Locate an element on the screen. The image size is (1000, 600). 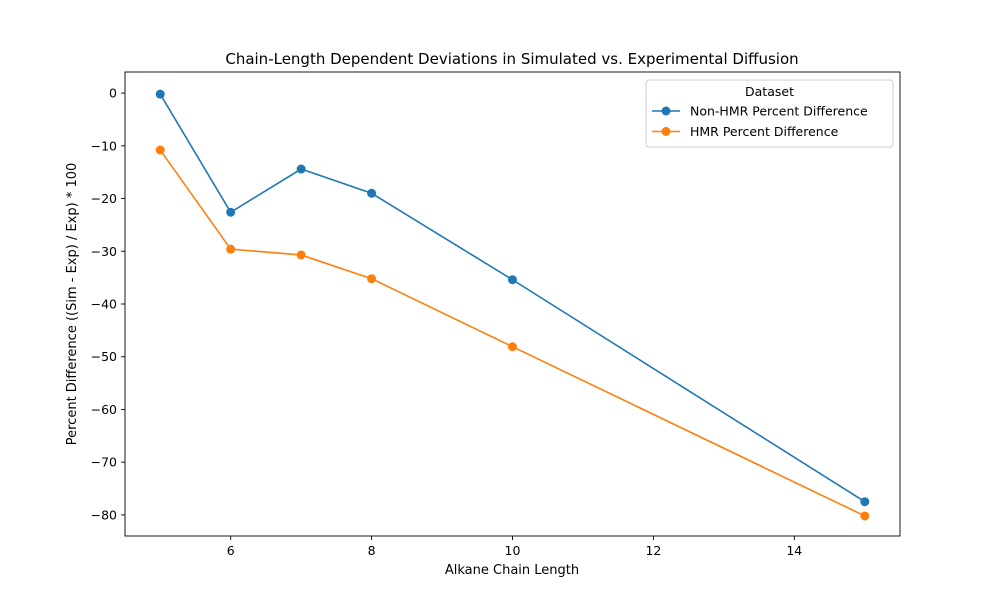
x-tick-label: 10 is located at coordinates (513, 550).